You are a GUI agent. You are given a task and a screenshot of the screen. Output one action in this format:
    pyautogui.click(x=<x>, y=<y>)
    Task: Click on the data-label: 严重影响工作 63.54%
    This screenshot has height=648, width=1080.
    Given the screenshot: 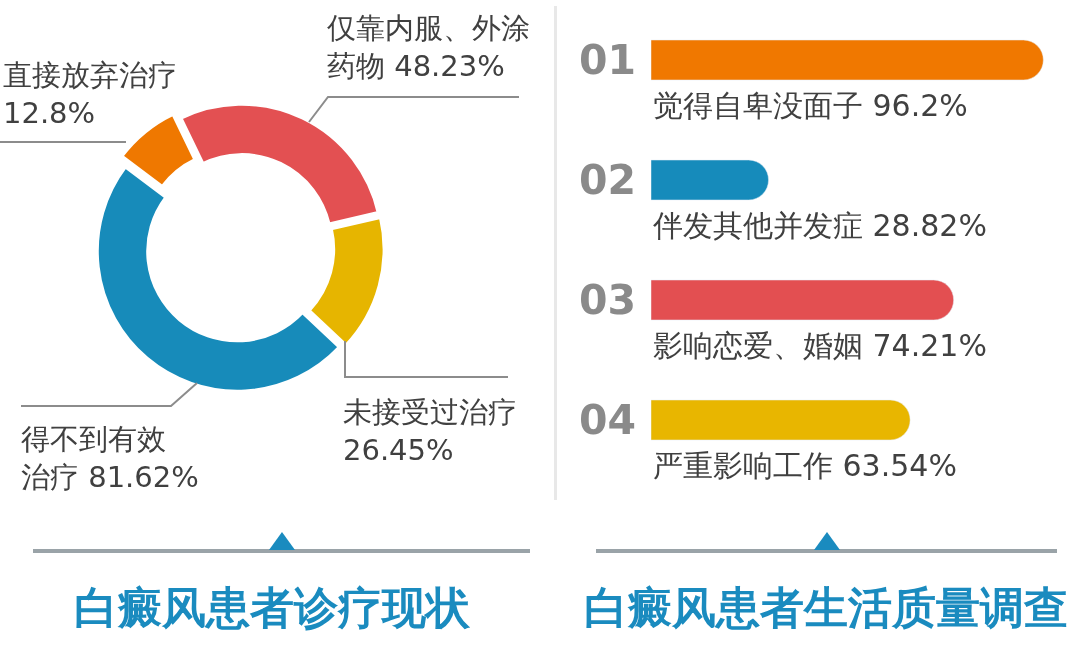 What is the action you would take?
    pyautogui.click(x=805, y=465)
    